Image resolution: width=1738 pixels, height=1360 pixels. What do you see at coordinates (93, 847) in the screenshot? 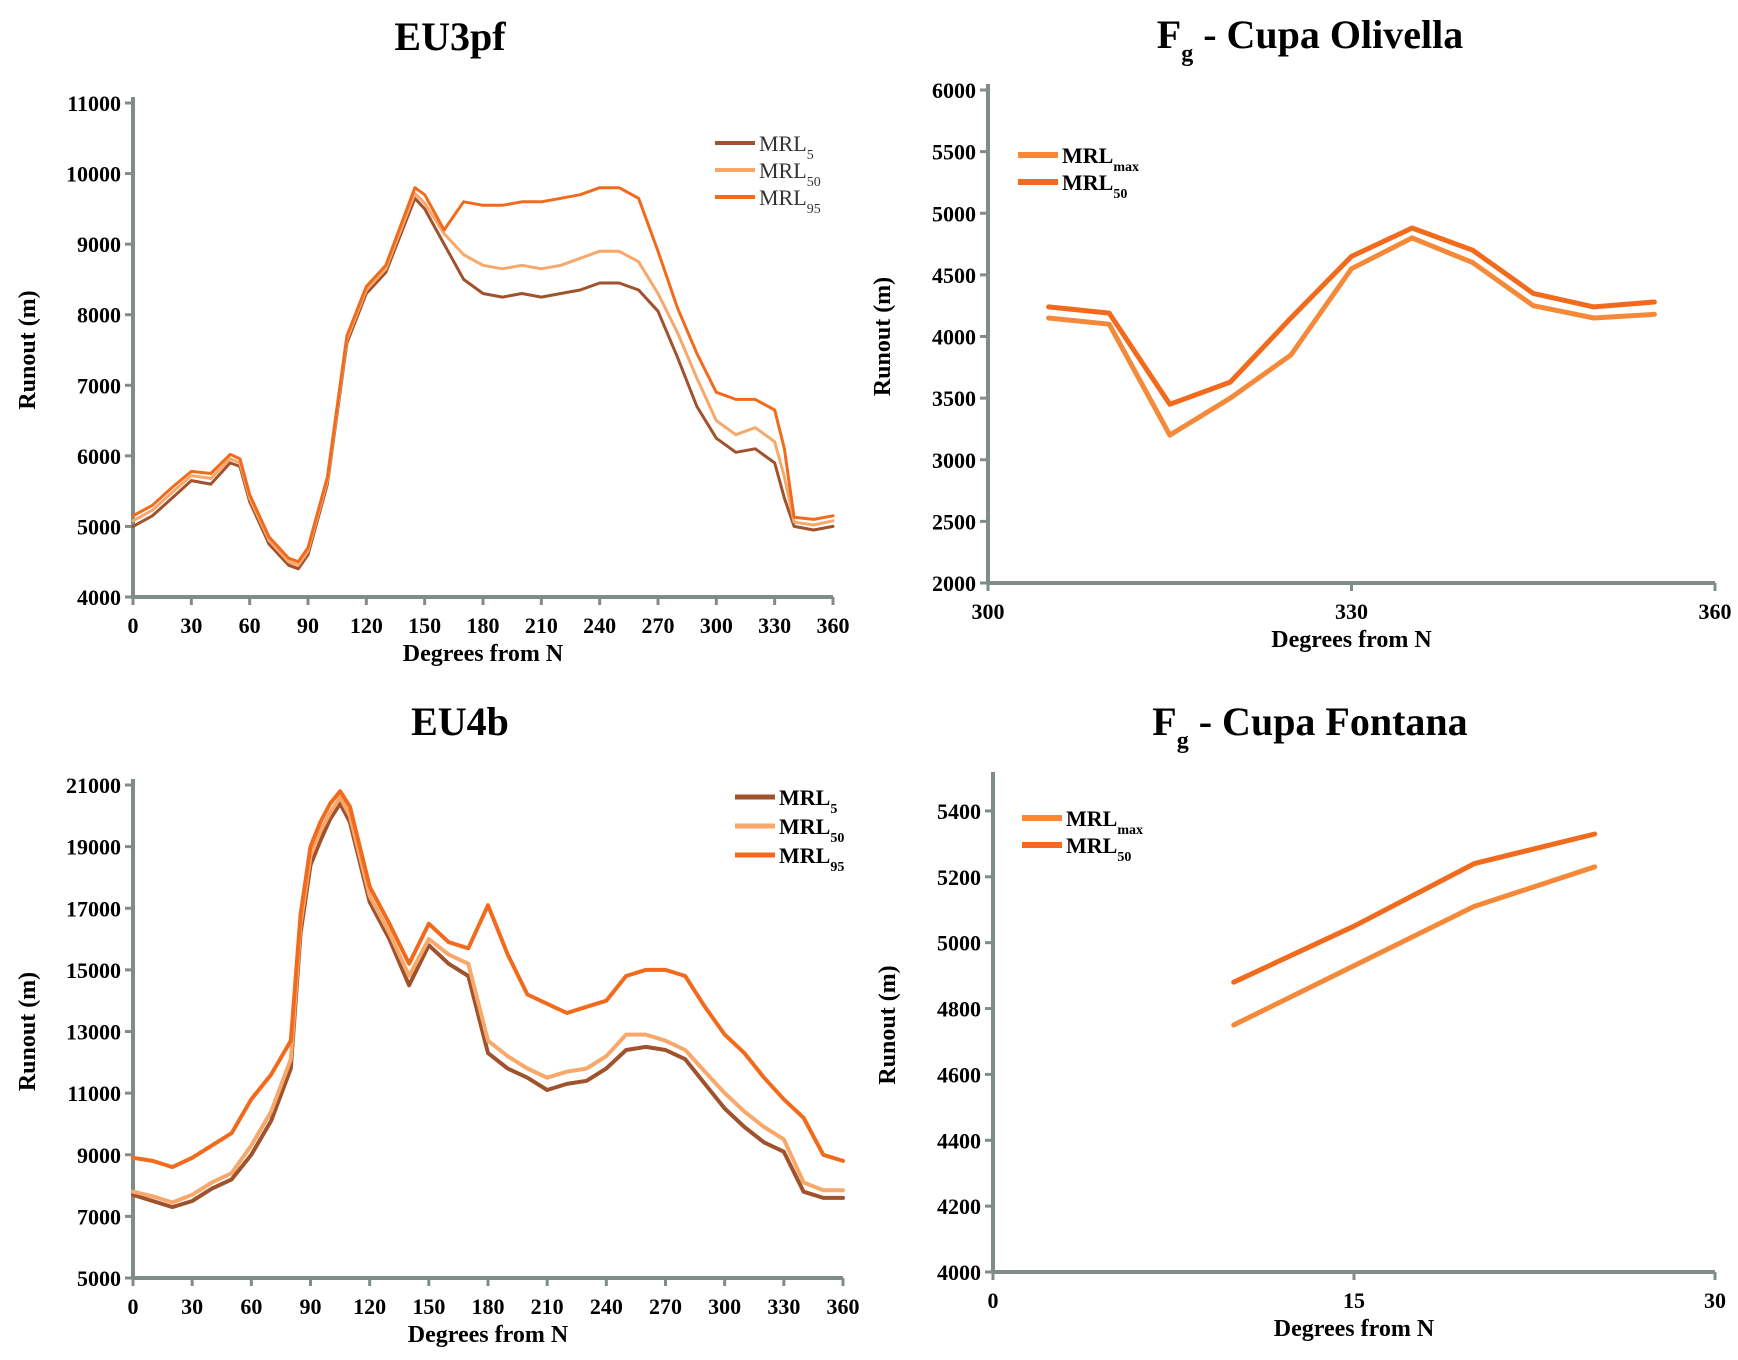
I see `y-tick-label: 19000` at bounding box center [93, 847].